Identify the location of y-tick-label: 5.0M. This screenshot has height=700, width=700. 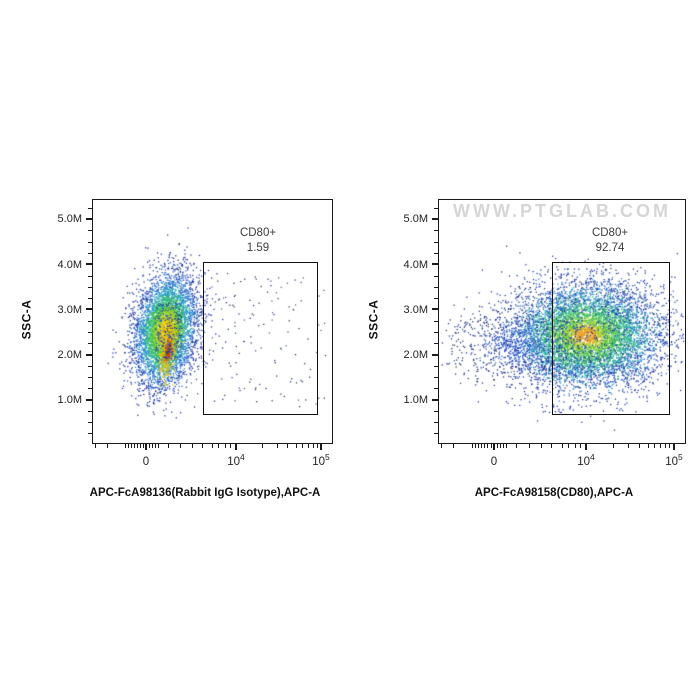
(415, 219).